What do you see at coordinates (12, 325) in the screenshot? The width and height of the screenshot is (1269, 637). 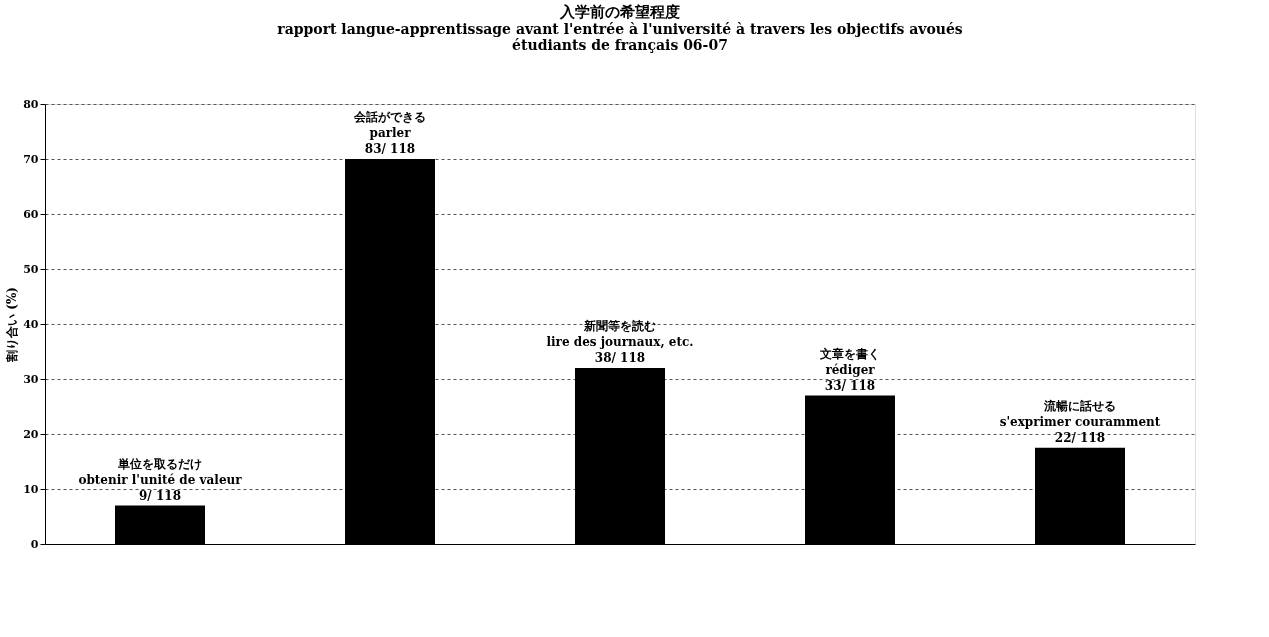 I see `y-axis-title: 割り合い (%)` at bounding box center [12, 325].